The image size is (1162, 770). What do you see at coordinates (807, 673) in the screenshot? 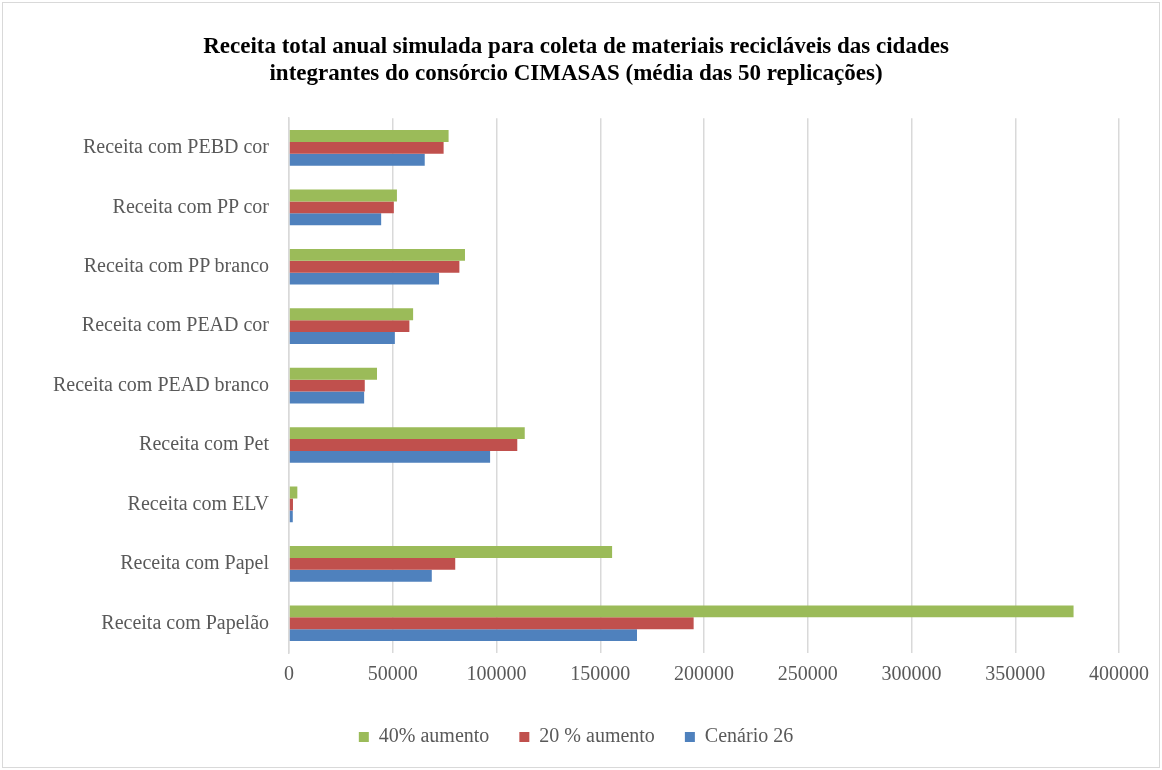
I see `x-tick-label: 250000` at bounding box center [807, 673].